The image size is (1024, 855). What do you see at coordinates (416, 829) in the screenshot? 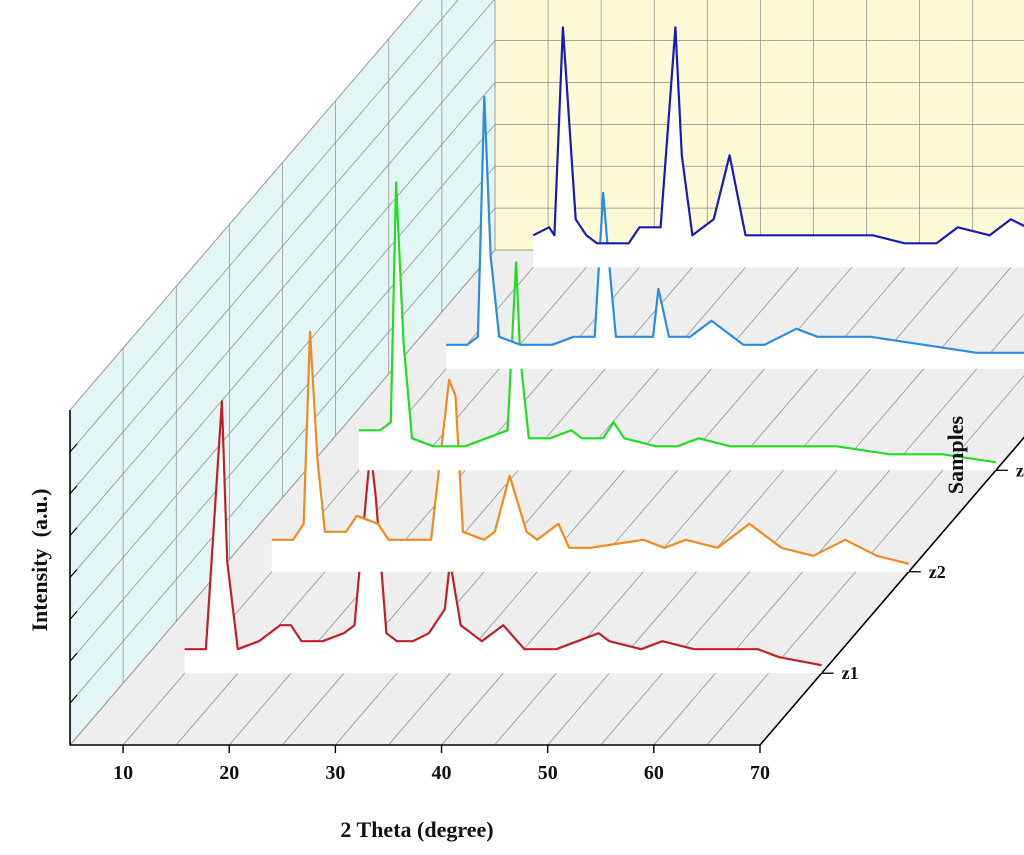
I see `x-axis-title: 2 Theta (degree)` at bounding box center [416, 829].